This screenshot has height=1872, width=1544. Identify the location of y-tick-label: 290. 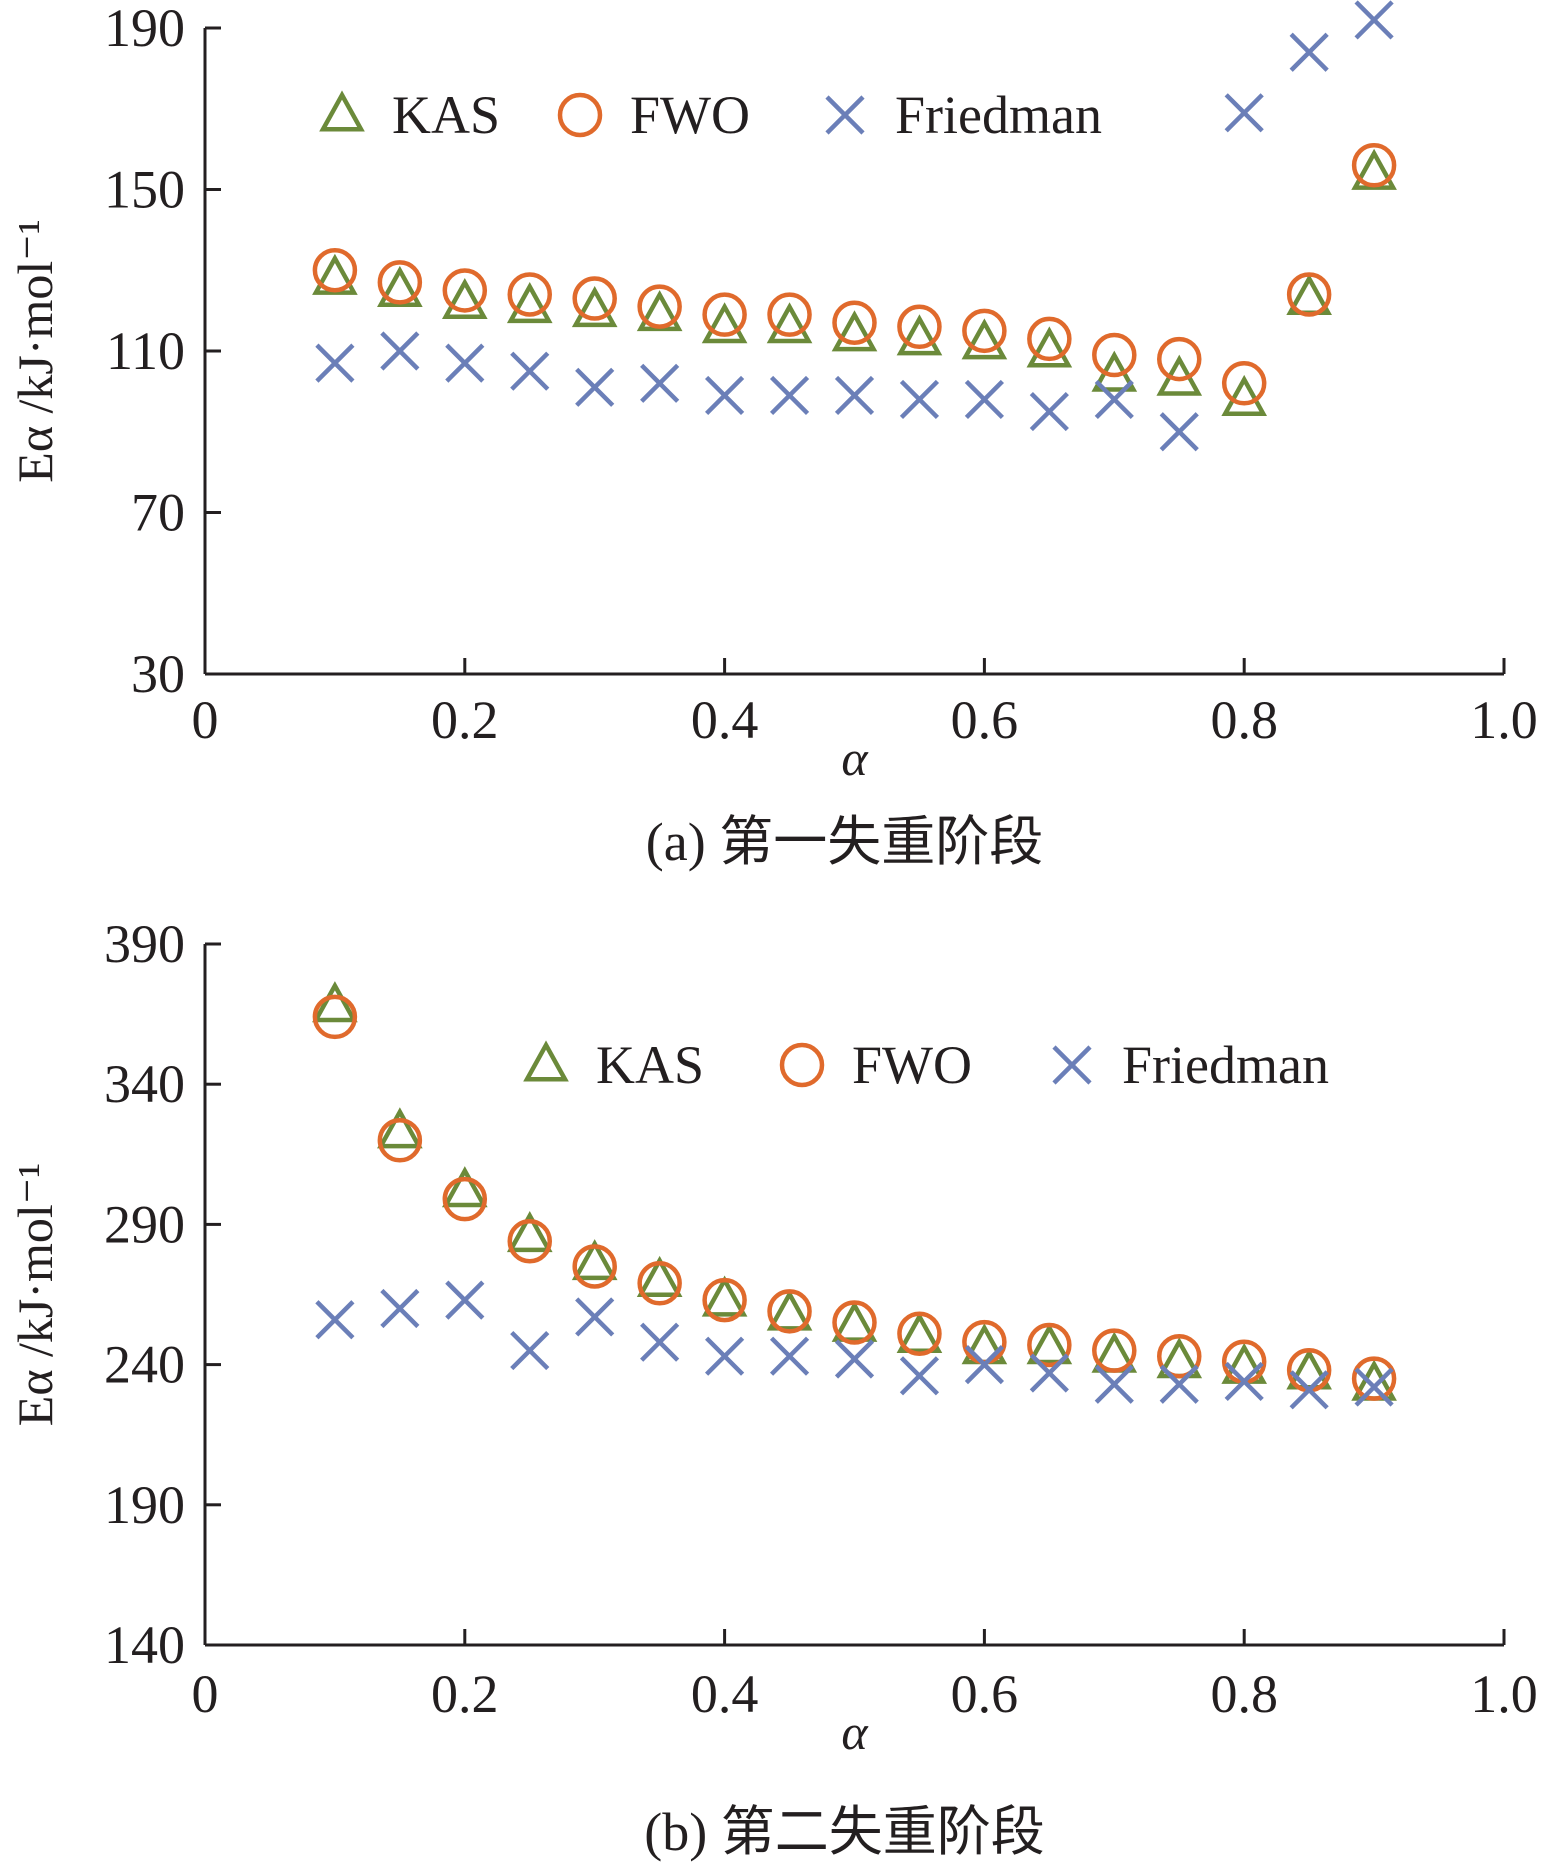
(144, 1224).